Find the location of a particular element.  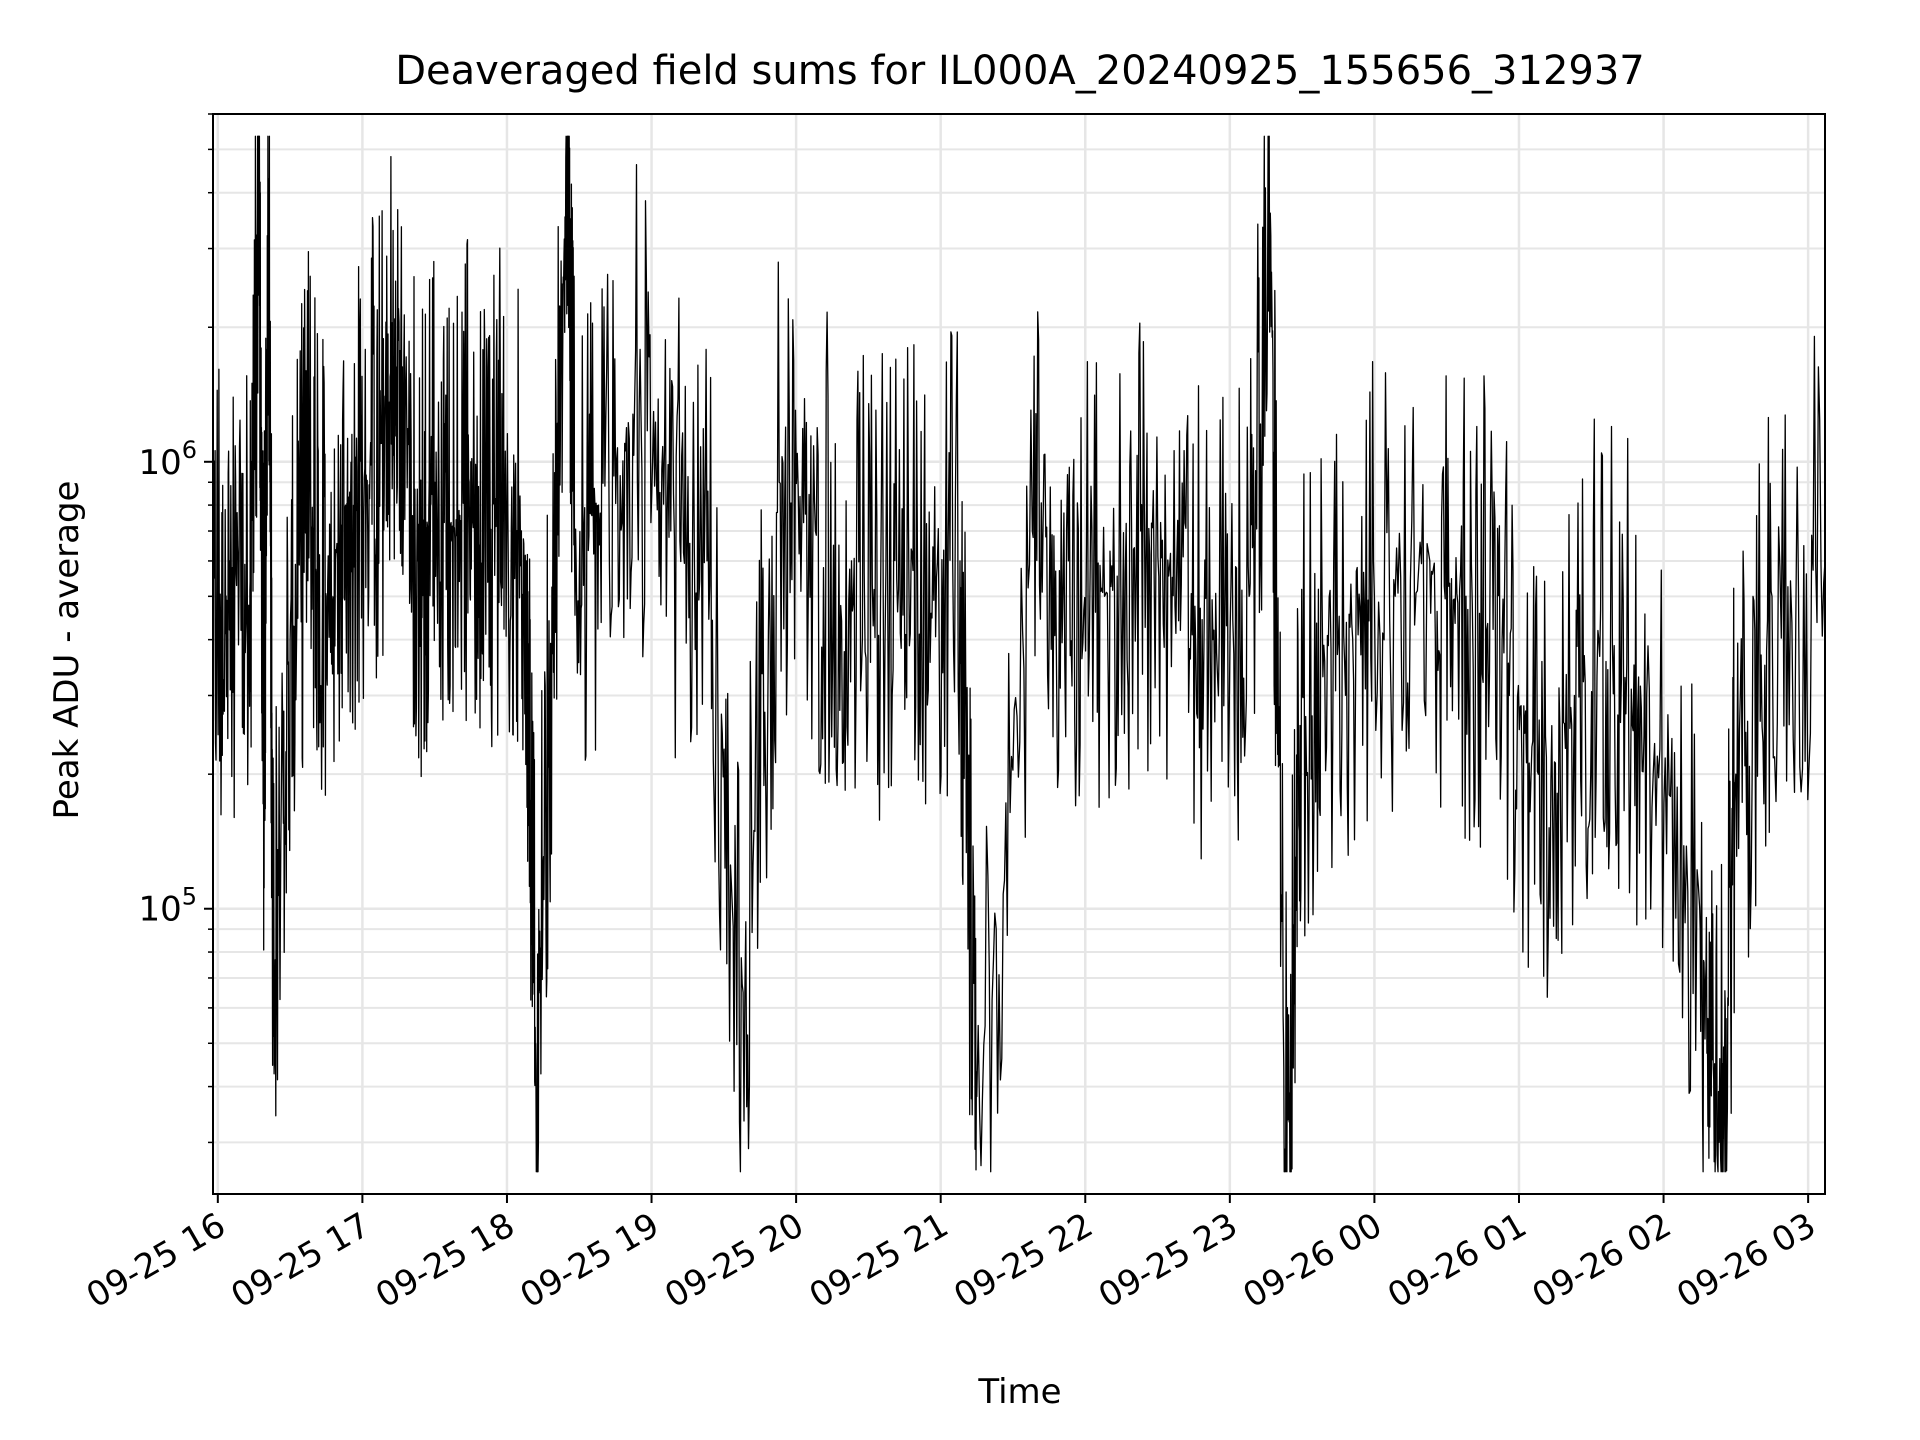

y-tick-label: 105 is located at coordinates (167, 906).